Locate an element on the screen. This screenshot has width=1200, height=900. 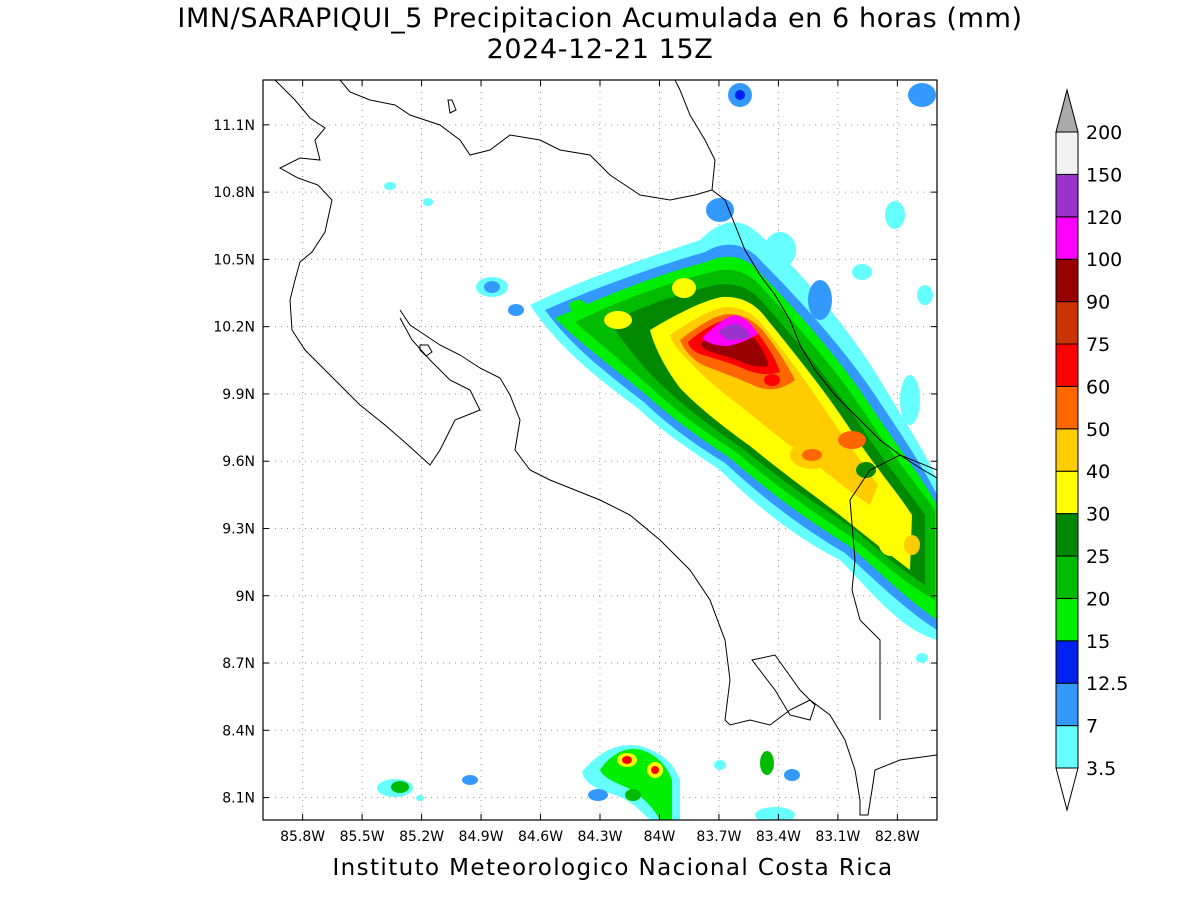
legend-label: 25 is located at coordinates (1098, 557).